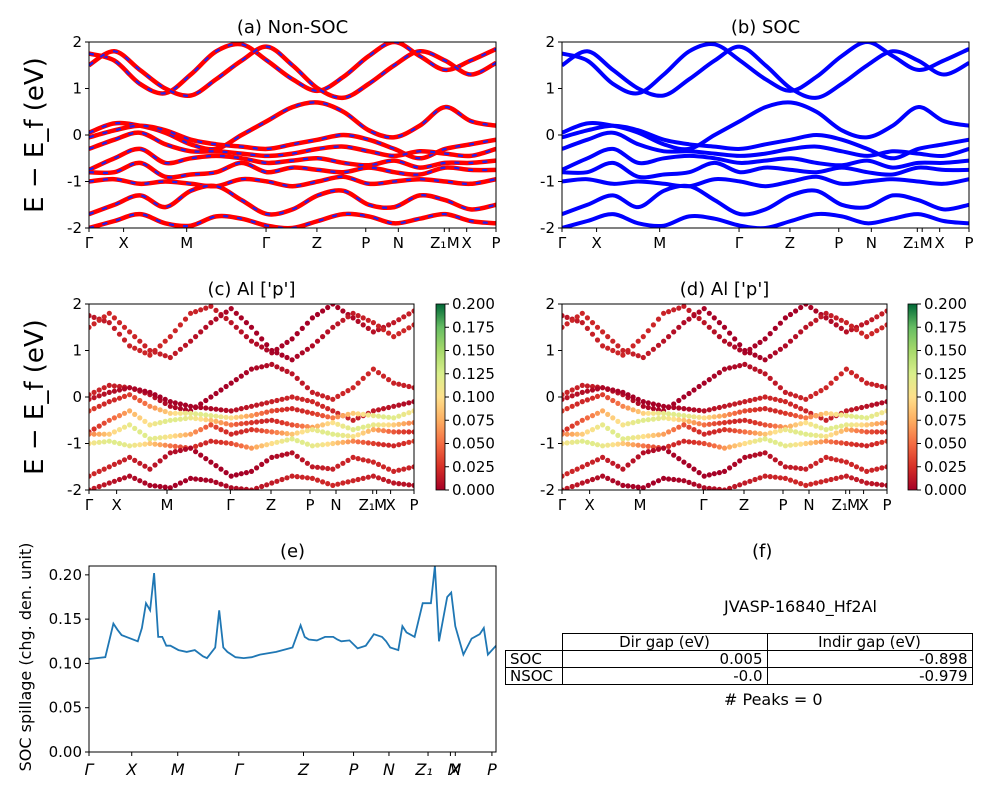 This screenshot has height=800, width=1000. What do you see at coordinates (550, 89) in the screenshot?
I see `y-tick-label: 1` at bounding box center [550, 89].